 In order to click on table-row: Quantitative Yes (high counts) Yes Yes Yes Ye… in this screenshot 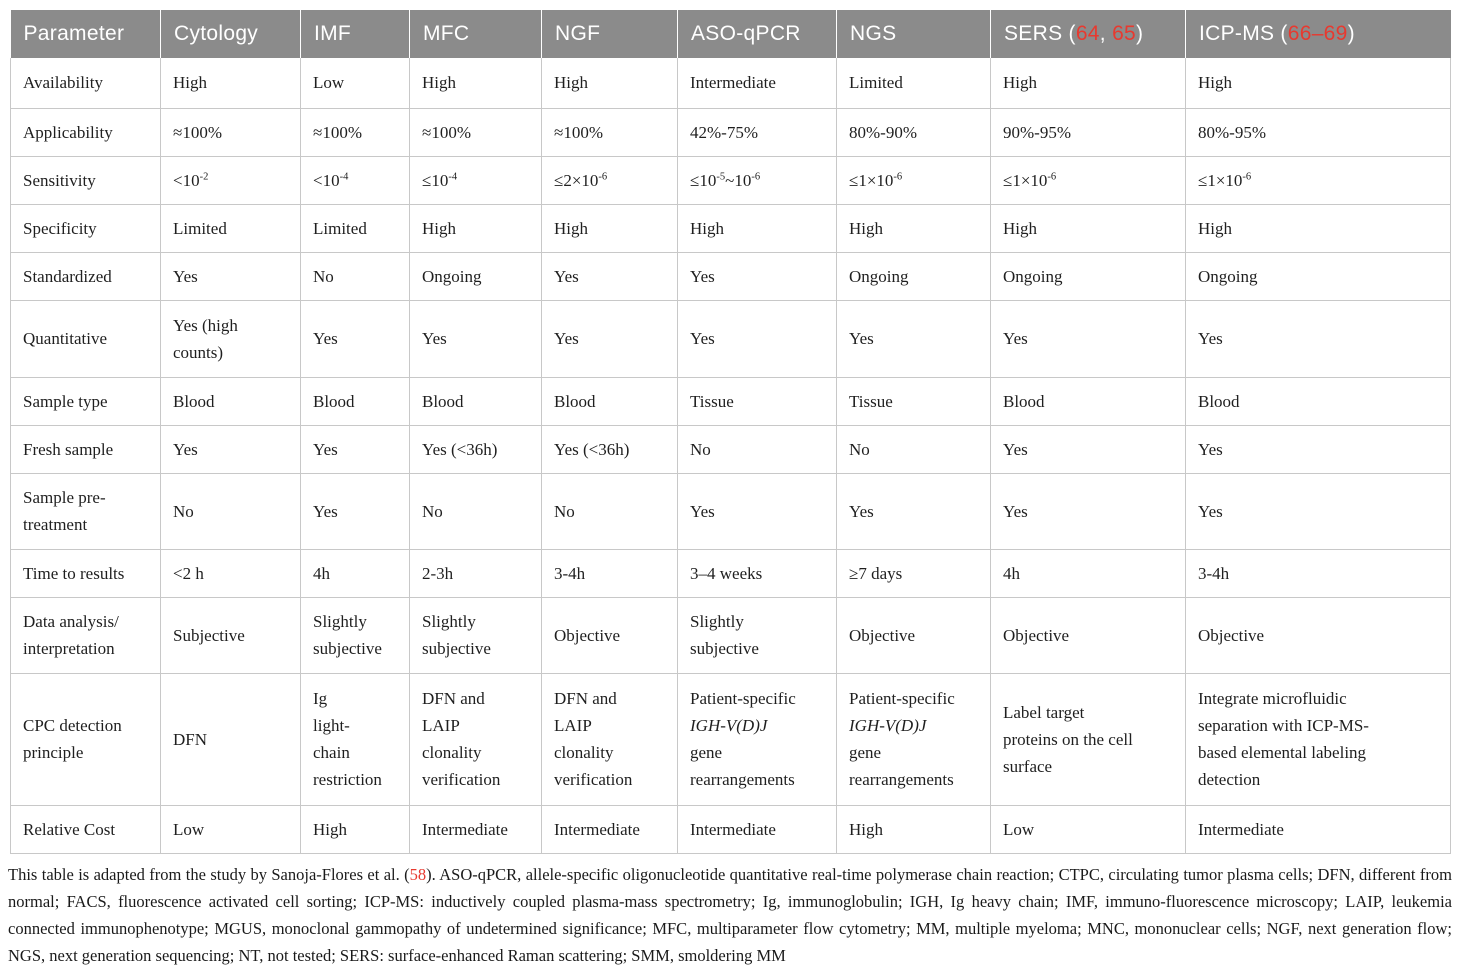, I will do `click(730, 338)`.